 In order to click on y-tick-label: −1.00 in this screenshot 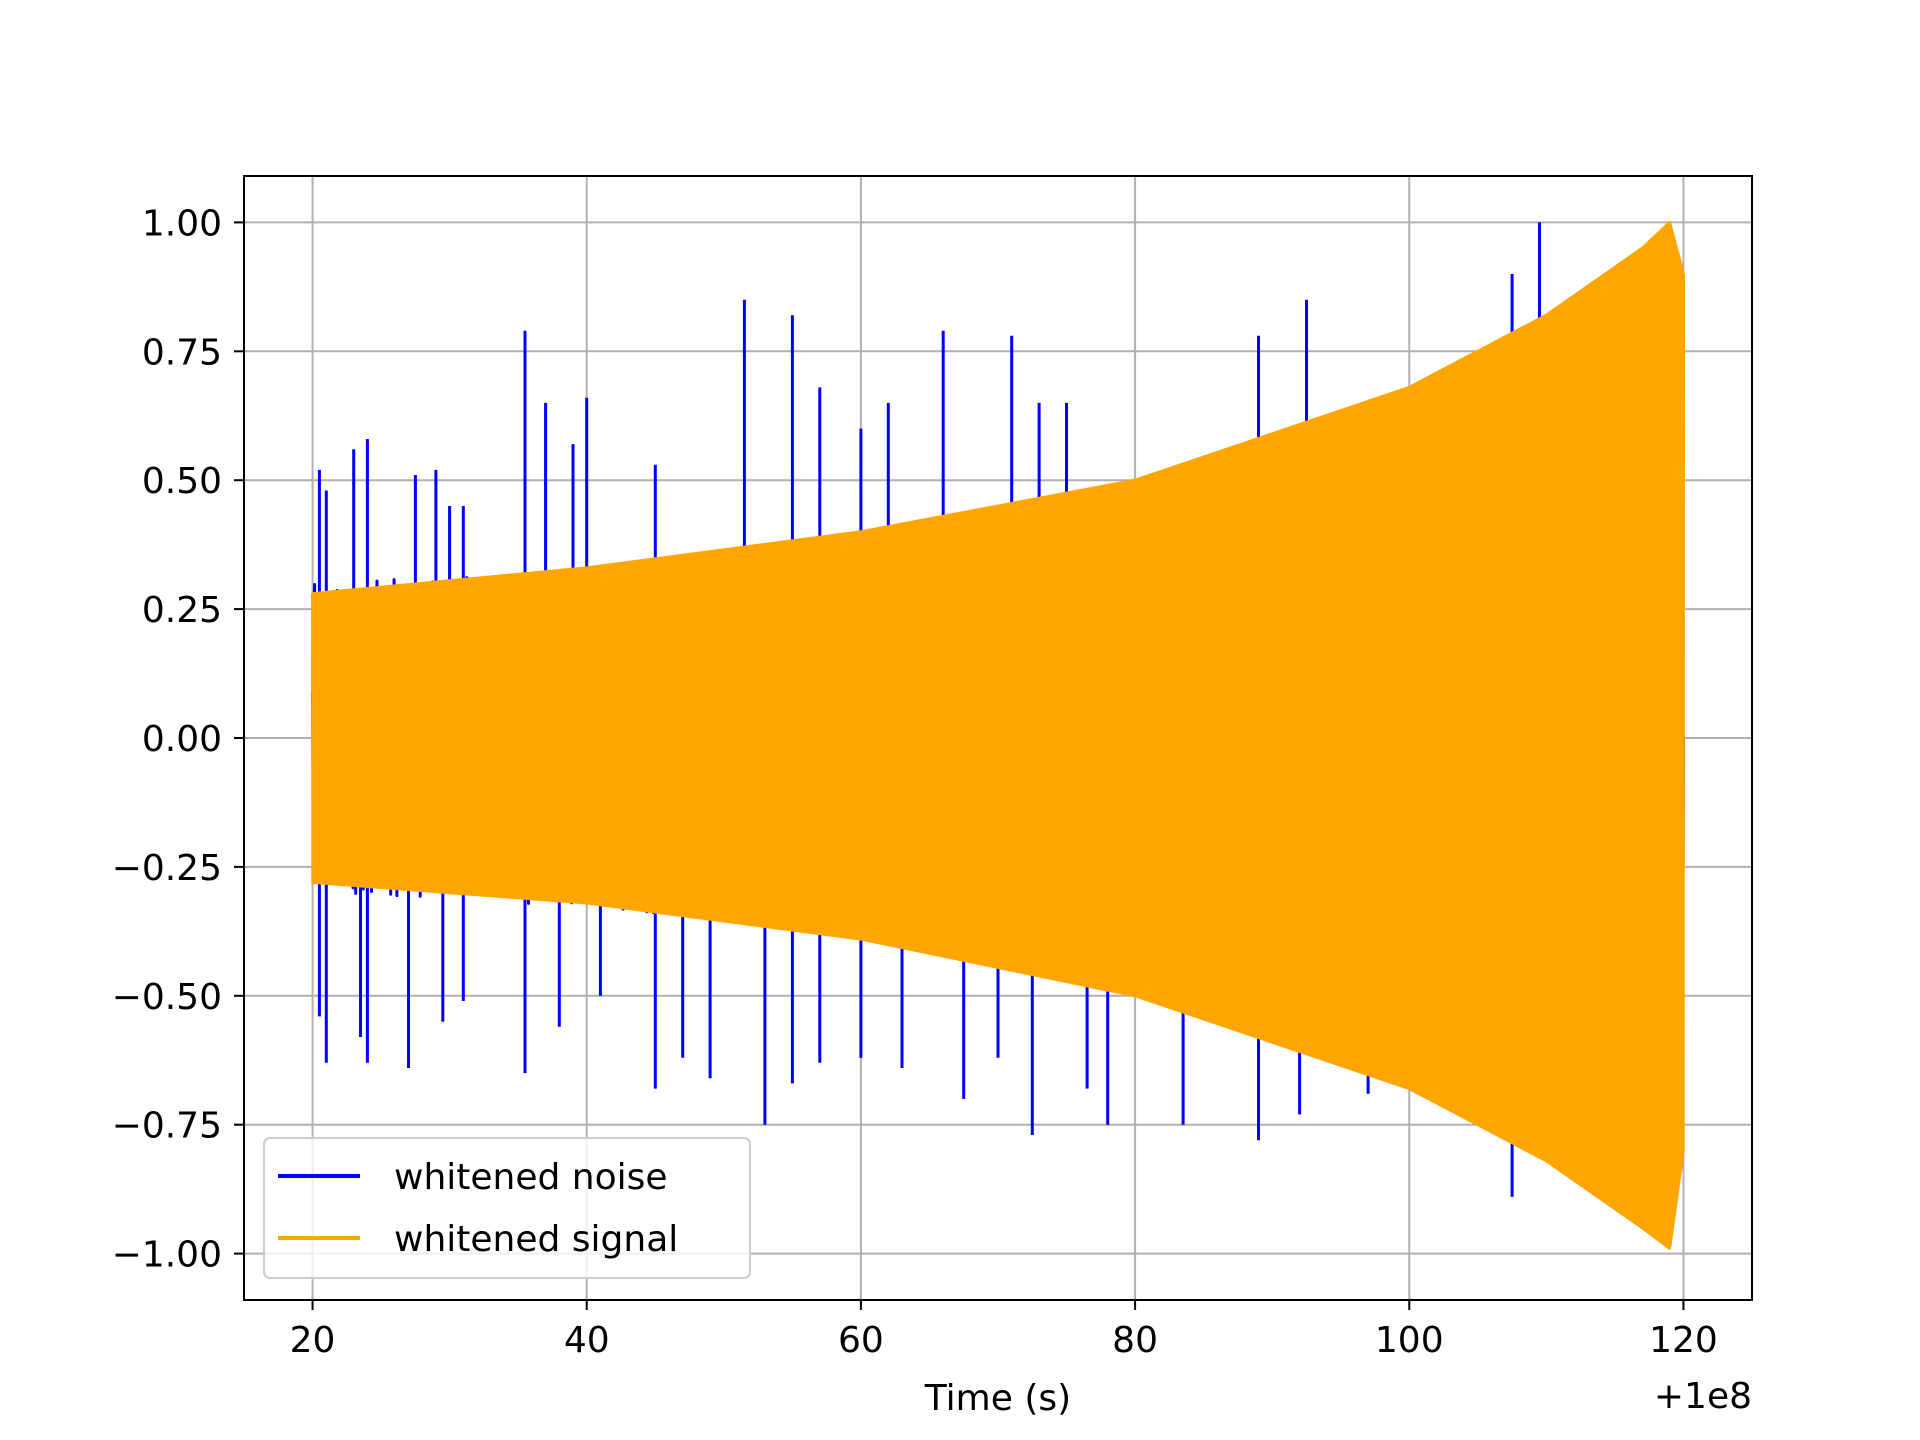, I will do `click(167, 1255)`.